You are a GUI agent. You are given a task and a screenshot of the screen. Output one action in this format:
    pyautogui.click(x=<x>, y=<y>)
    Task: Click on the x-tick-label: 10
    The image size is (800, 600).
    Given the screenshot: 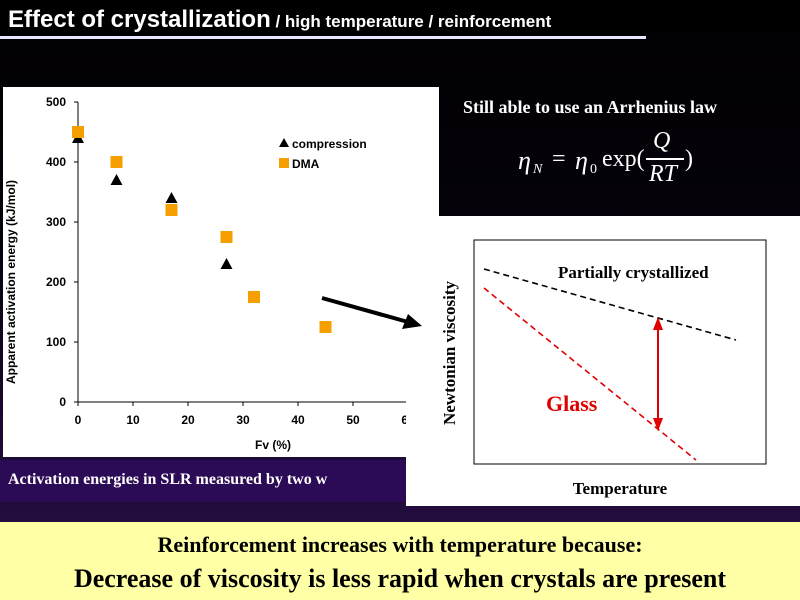 What is the action you would take?
    pyautogui.click(x=133, y=420)
    